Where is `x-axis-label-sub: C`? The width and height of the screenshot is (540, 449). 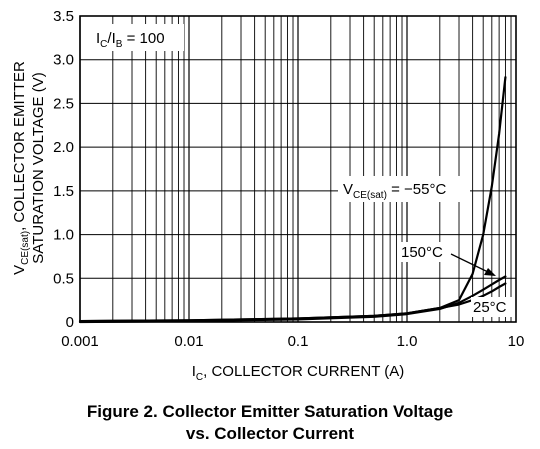
x-axis-label-sub: C is located at coordinates (199, 377).